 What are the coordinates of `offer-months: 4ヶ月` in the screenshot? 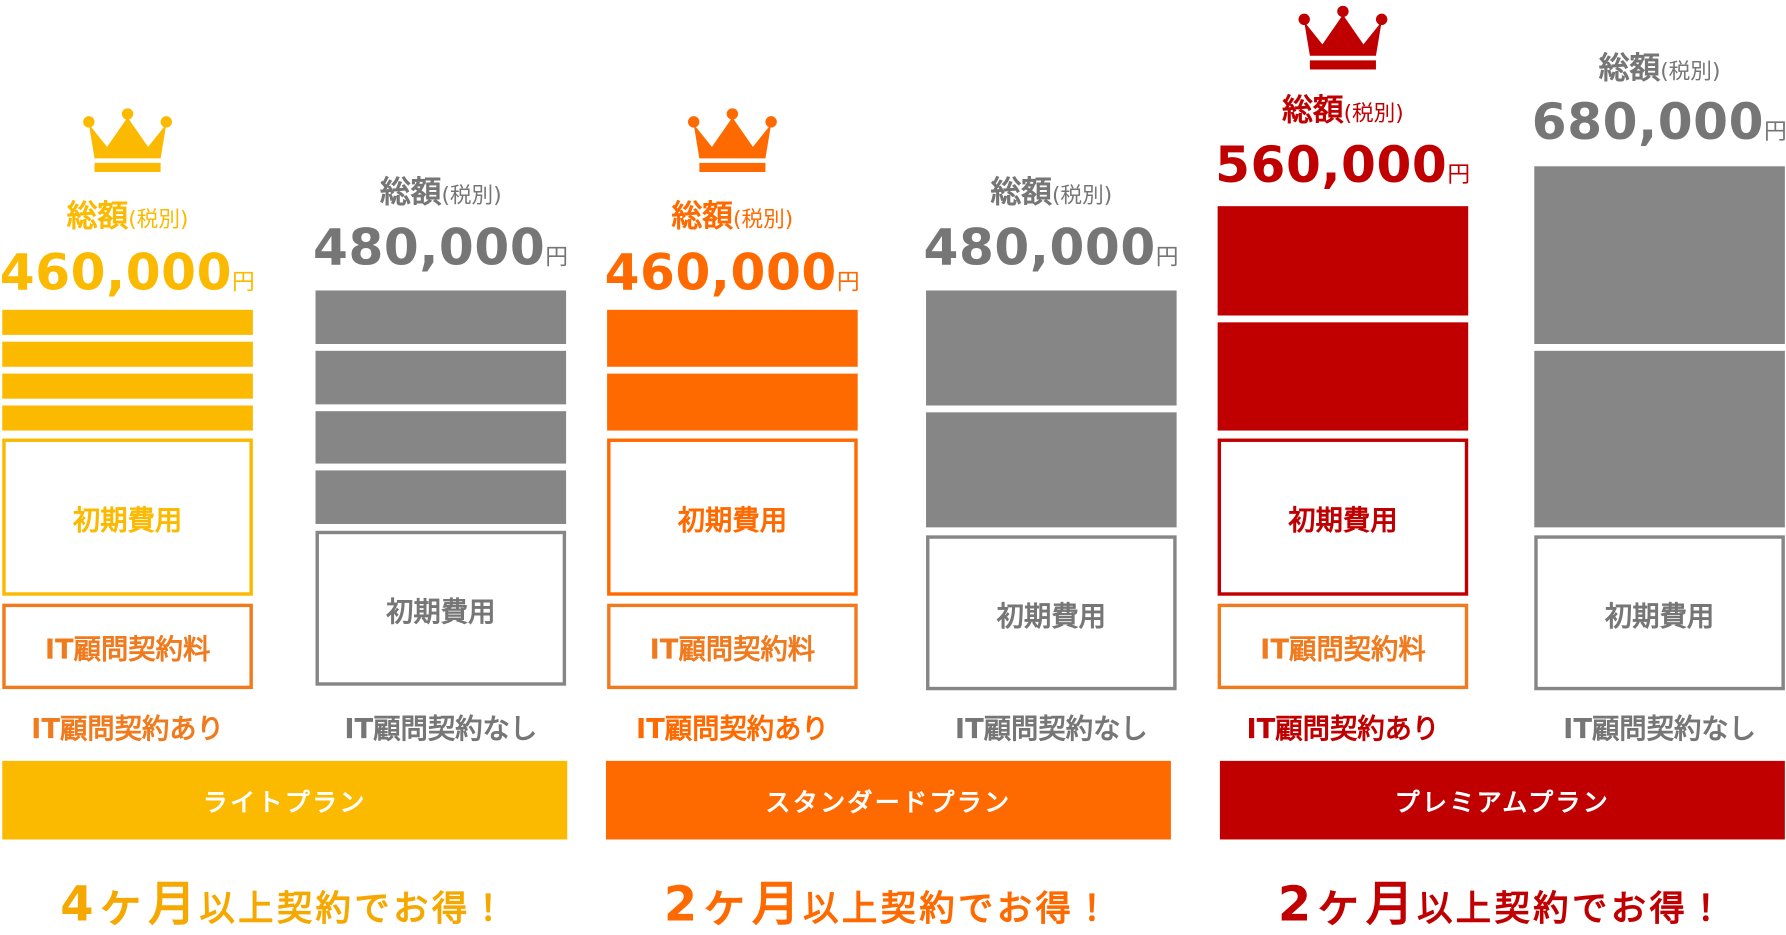 It's located at (130, 903).